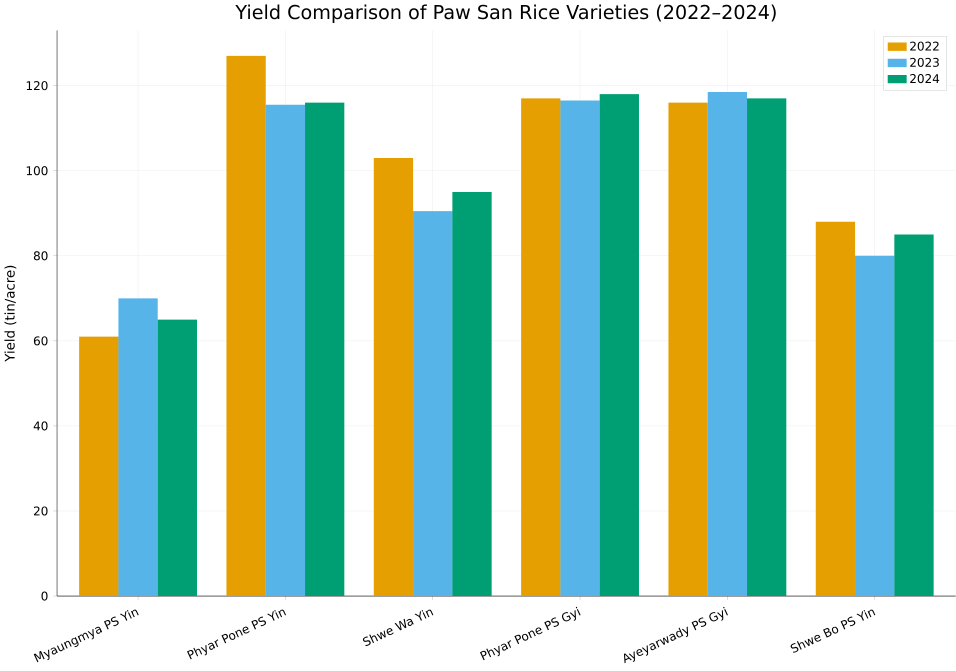 The height and width of the screenshot is (671, 956). What do you see at coordinates (925, 78) in the screenshot?
I see `legend-label: 2024` at bounding box center [925, 78].